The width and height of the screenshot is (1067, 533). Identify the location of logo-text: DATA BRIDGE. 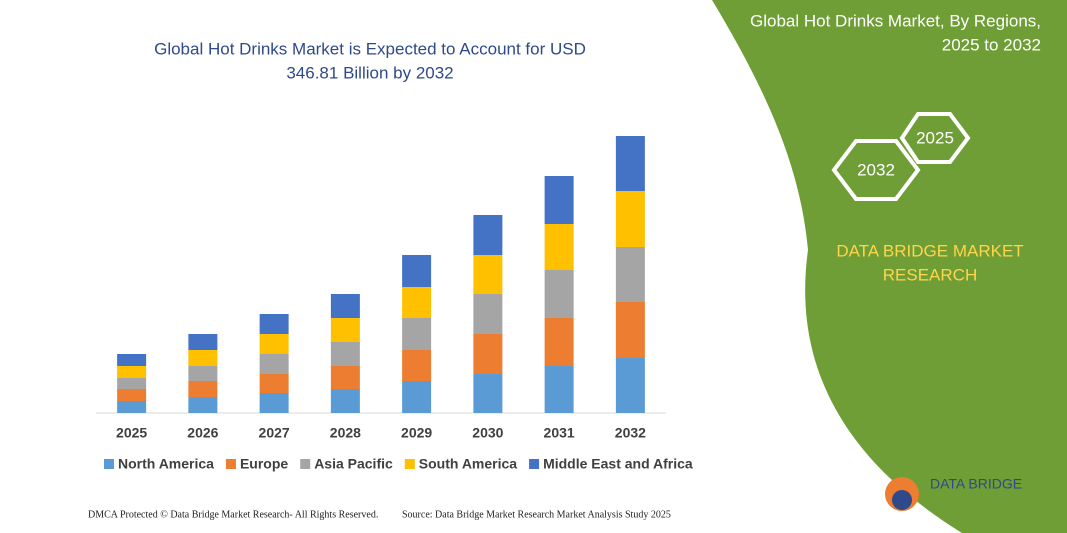
(976, 484).